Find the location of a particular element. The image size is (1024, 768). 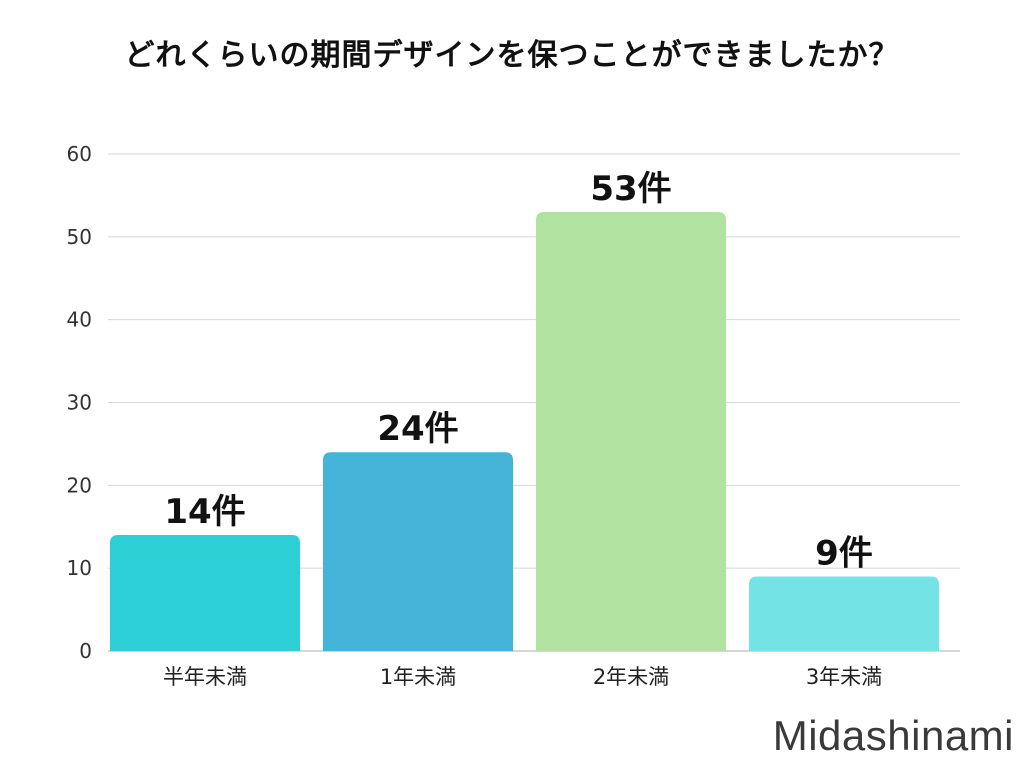

y-tick-label: 30 is located at coordinates (79, 403).